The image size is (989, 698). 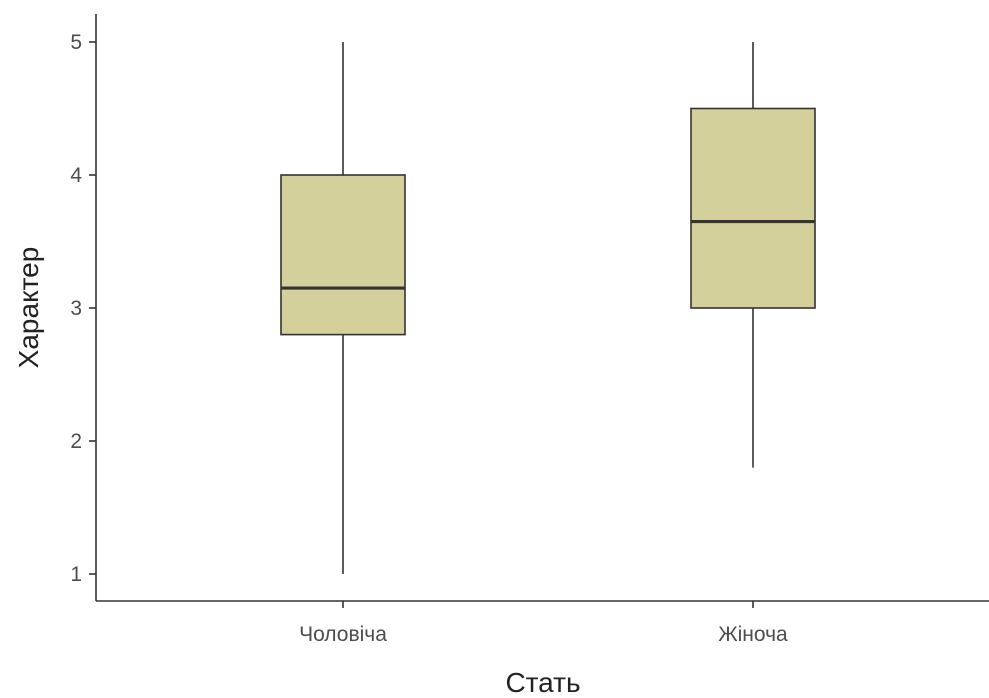 I want to click on y-axis-ticks: 1 2 3 4 5, so click(x=83, y=308).